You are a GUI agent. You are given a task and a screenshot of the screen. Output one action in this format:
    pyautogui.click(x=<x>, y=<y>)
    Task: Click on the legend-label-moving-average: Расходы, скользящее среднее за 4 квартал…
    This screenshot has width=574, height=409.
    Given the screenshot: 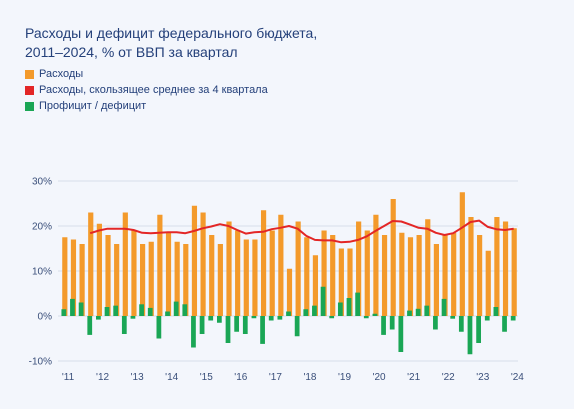 What is the action you would take?
    pyautogui.click(x=153, y=90)
    